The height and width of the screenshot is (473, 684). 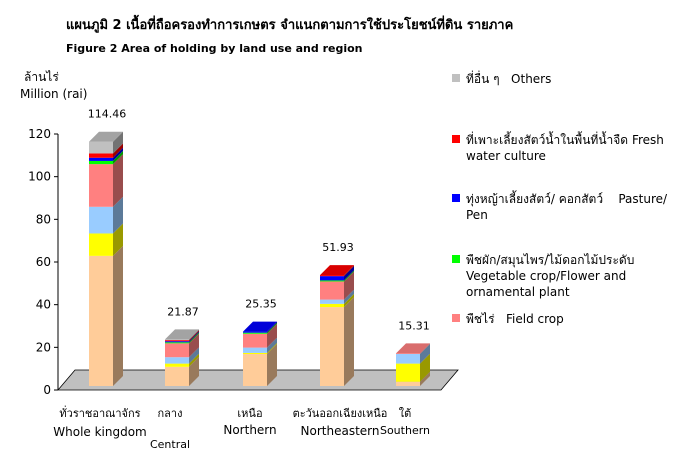 I want to click on y-tick-label: 60, so click(x=43, y=262).